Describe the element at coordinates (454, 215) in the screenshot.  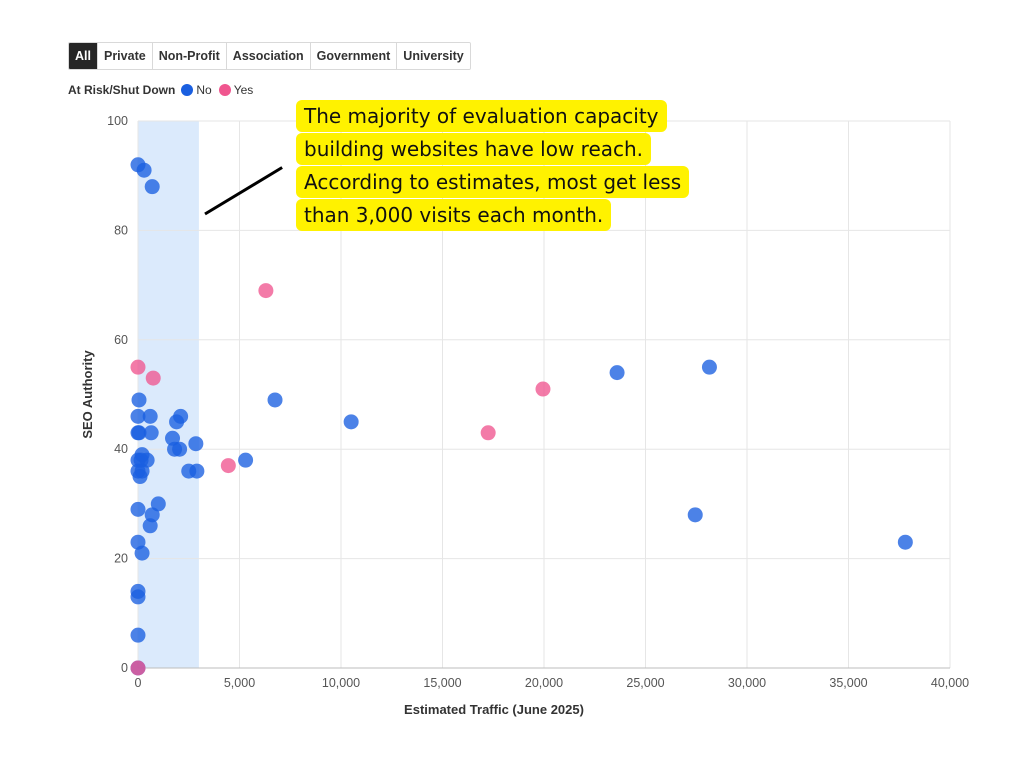
I see `annotation-line: than 3,000 visits each month.` at that location.